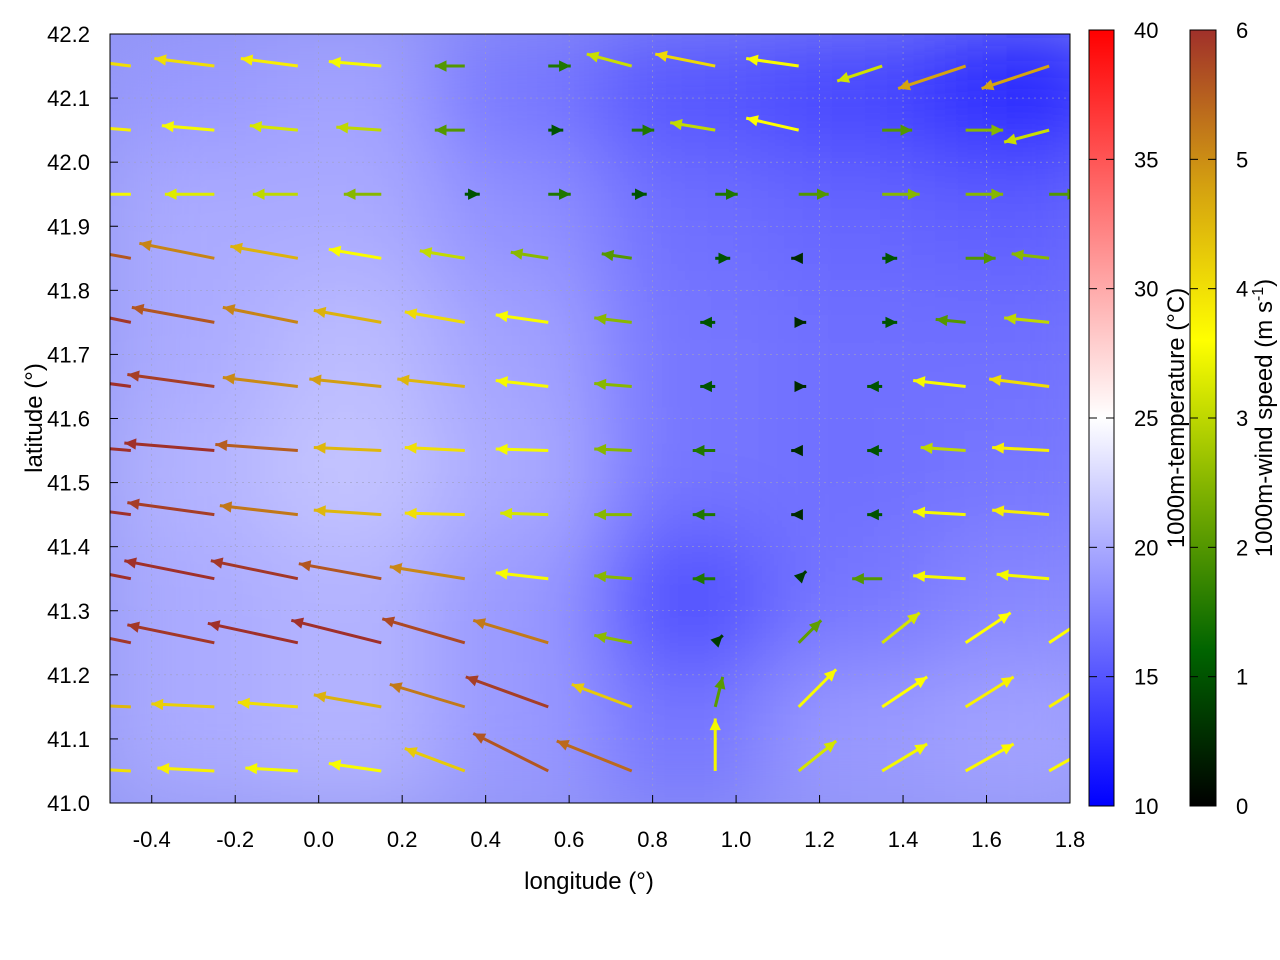 The image size is (1280, 960). Describe the element at coordinates (485, 839) in the screenshot. I see `x-tick-label: 0.4` at that location.